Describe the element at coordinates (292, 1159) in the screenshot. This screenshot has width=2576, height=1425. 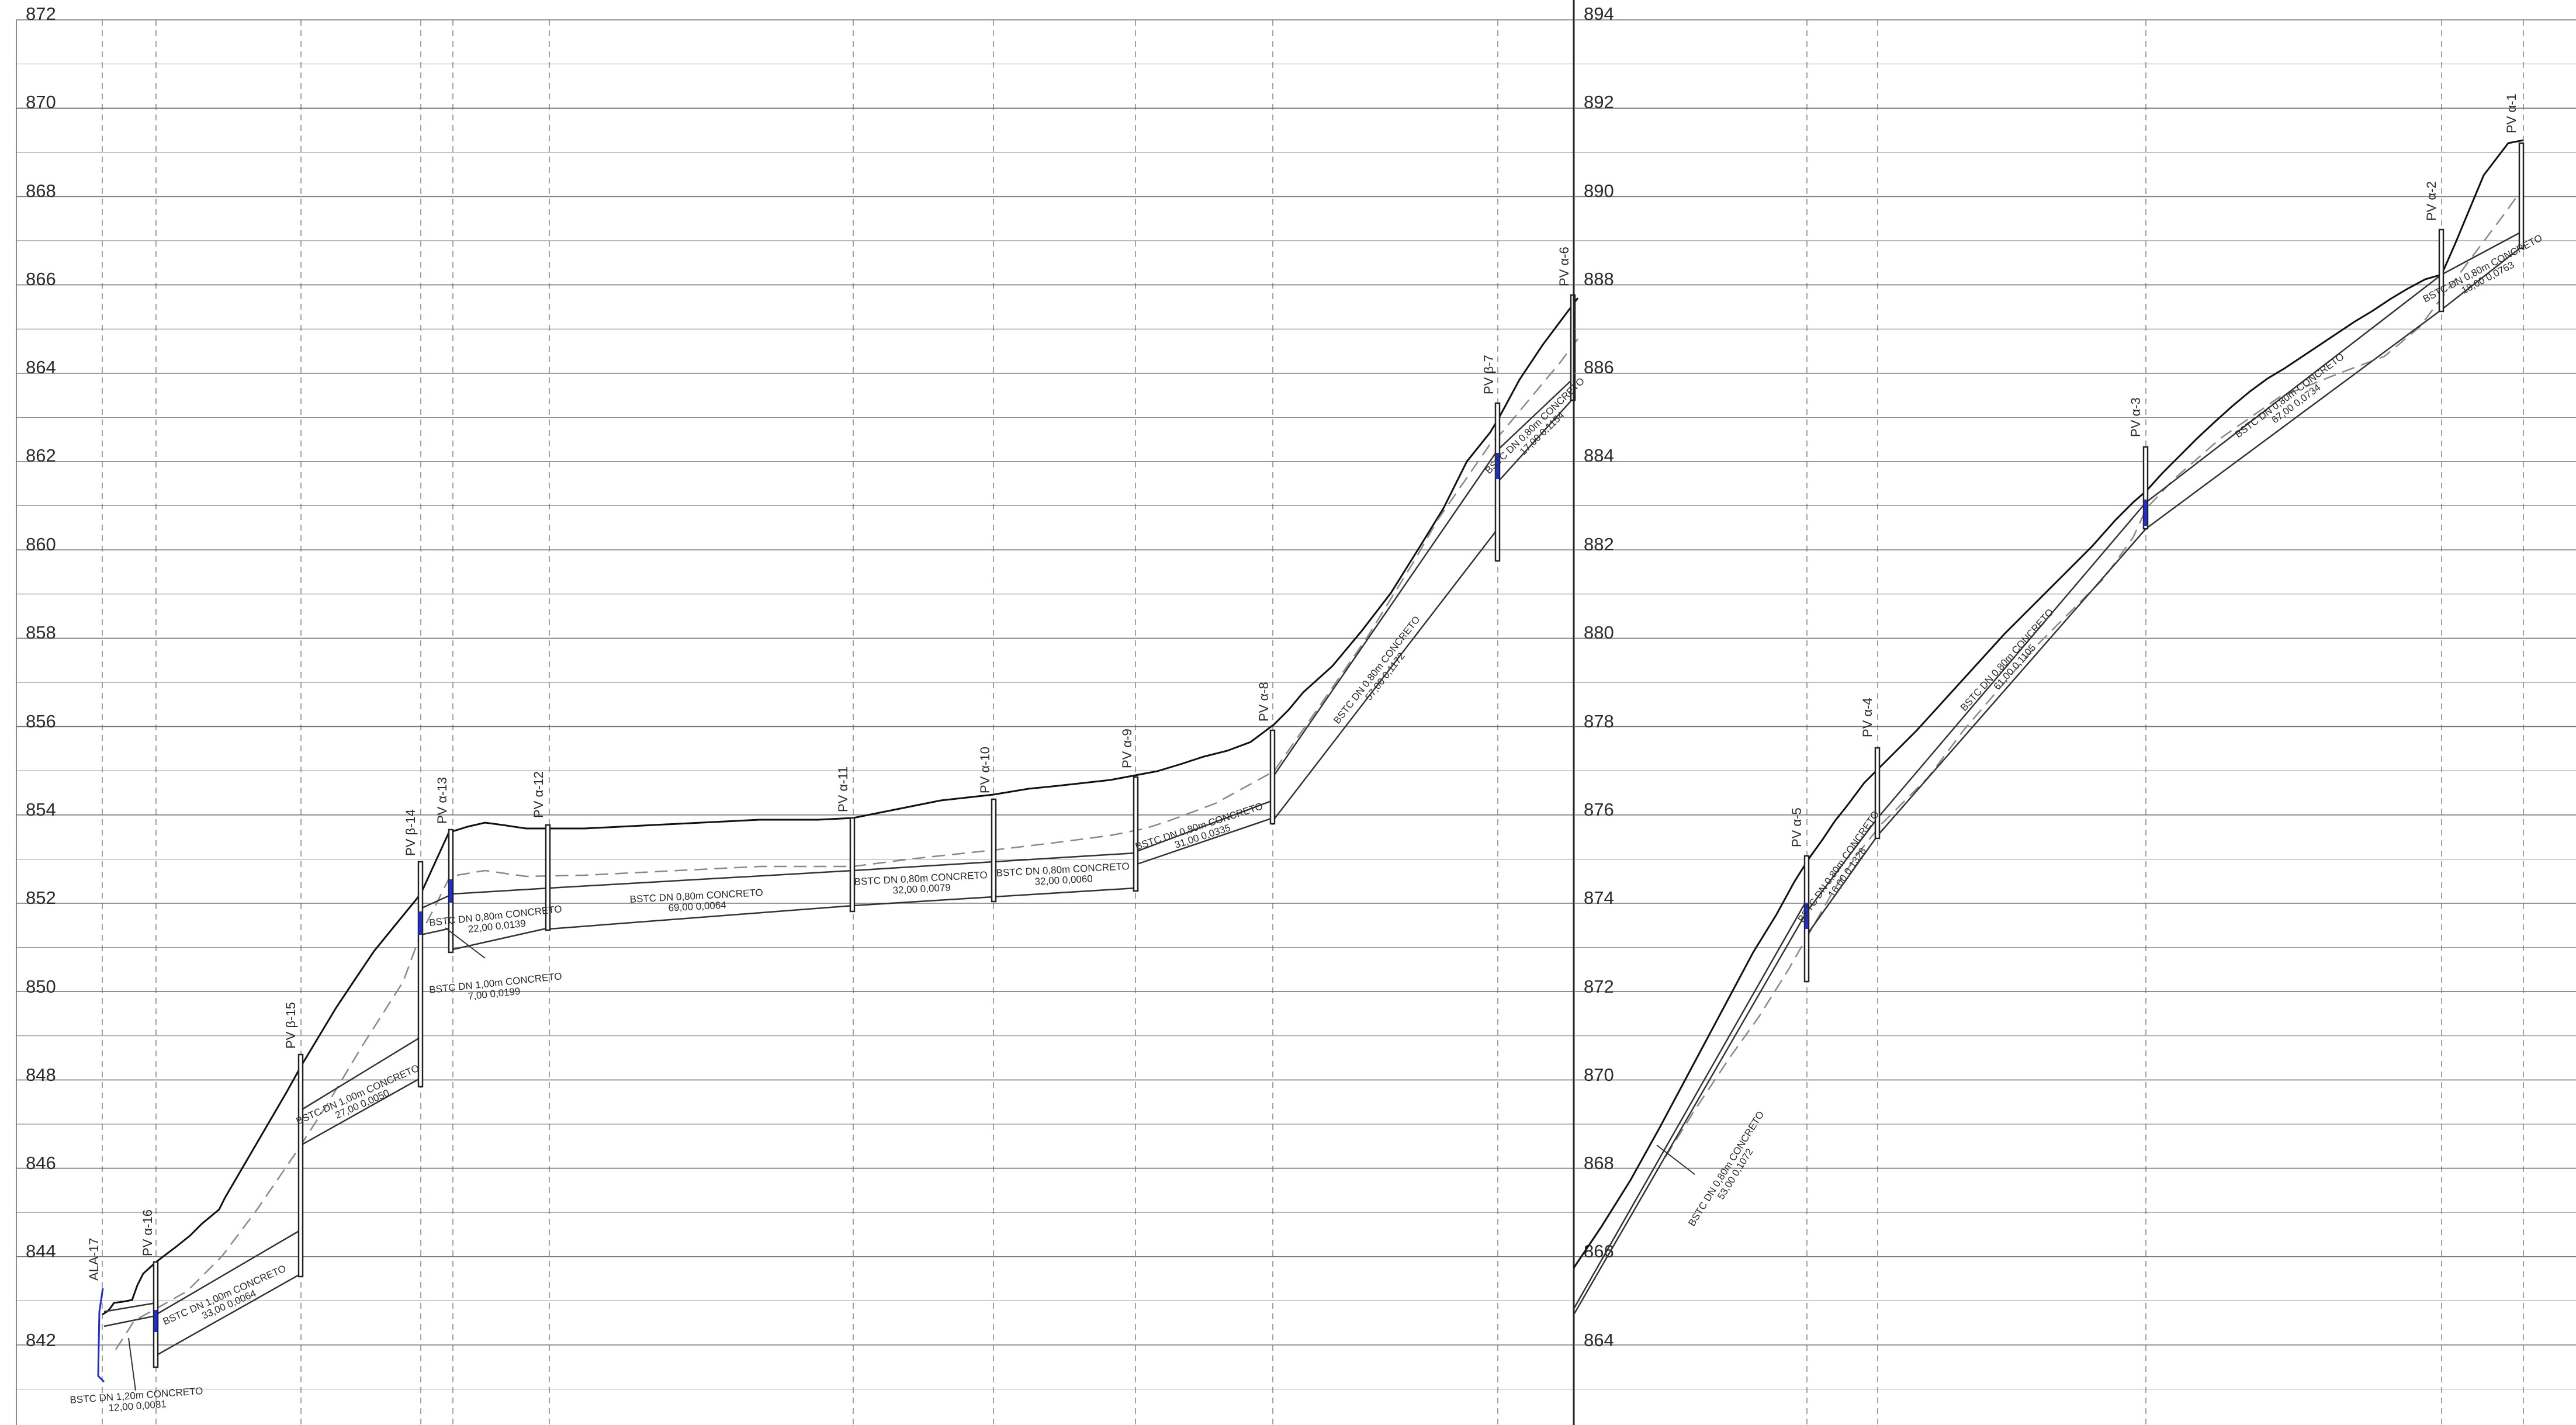
I see `outlet-structure` at that location.